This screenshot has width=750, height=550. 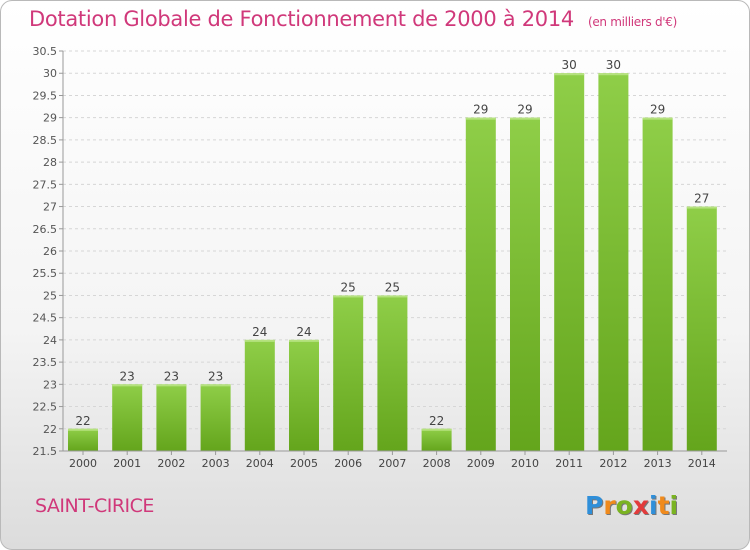 What do you see at coordinates (216, 463) in the screenshot?
I see `x-tick-label: 2003` at bounding box center [216, 463].